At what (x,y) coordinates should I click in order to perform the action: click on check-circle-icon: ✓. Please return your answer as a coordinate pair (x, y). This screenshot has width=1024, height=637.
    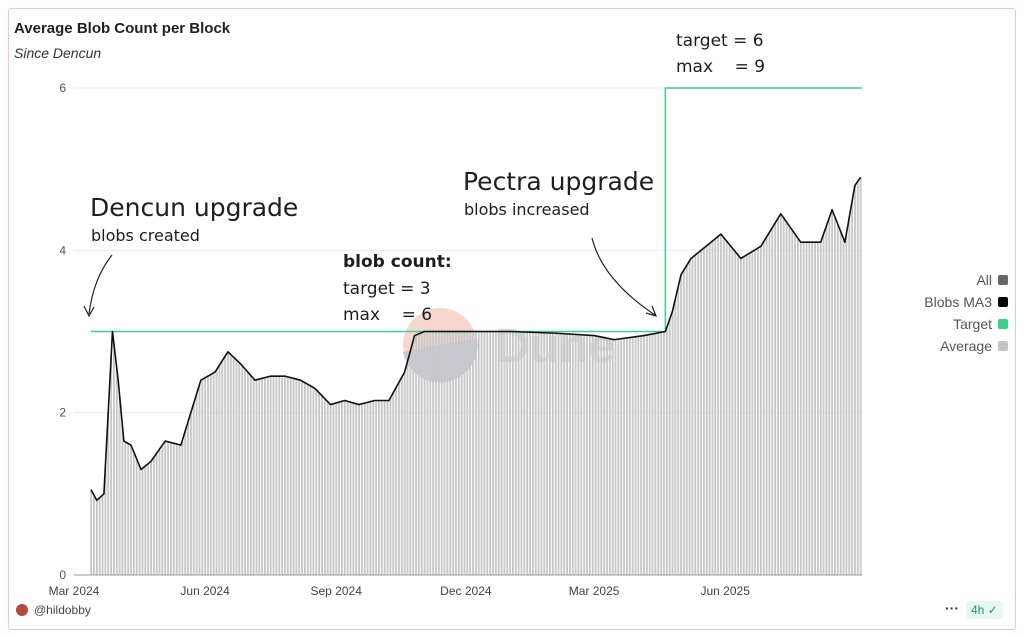
    Looking at the image, I should click on (992, 610).